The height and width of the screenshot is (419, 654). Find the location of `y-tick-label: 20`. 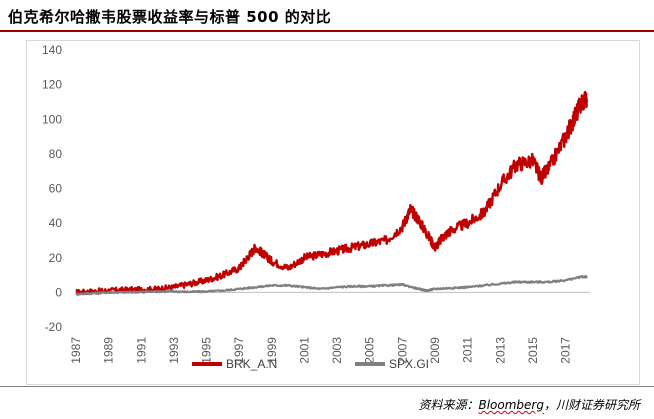

y-tick-label: 20 is located at coordinates (56, 258).